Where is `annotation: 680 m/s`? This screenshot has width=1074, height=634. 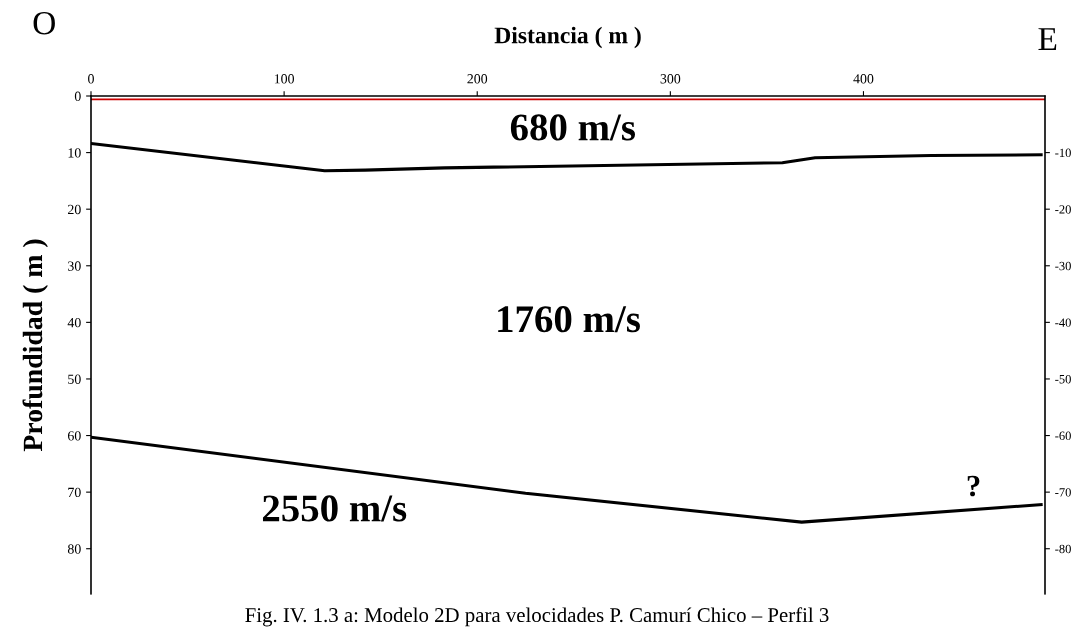
annotation: 680 m/s is located at coordinates (573, 127).